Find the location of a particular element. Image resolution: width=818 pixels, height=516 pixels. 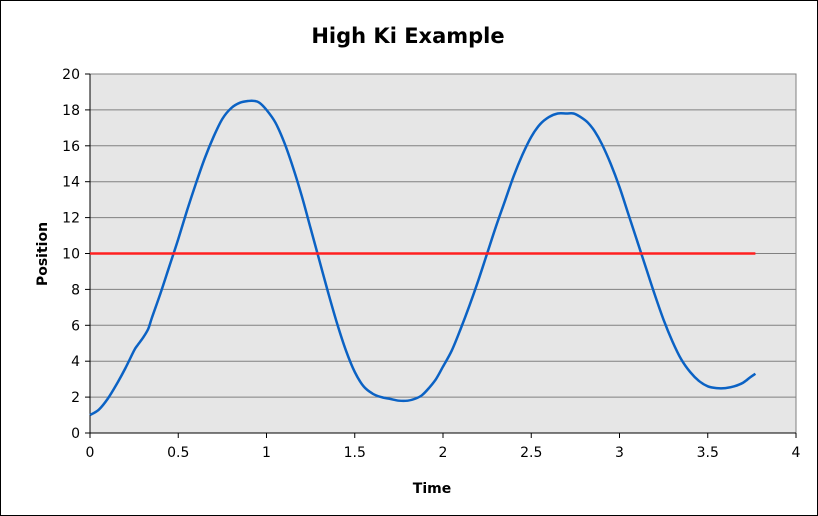

y-tick-label: 6 is located at coordinates (75, 326).